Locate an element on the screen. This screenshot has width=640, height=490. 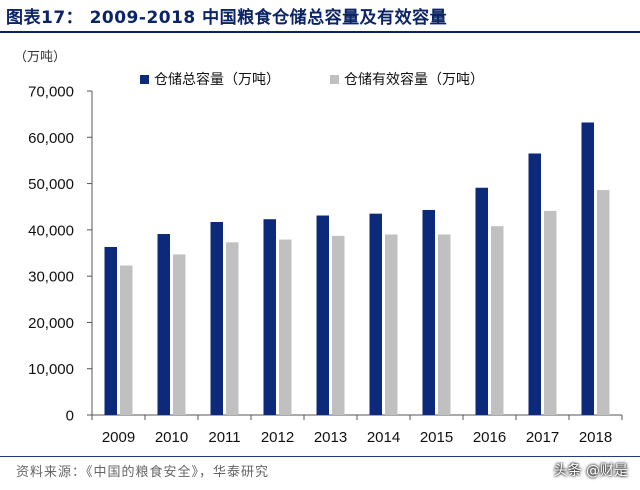
y-tick-label: 30,000 is located at coordinates (51, 277).